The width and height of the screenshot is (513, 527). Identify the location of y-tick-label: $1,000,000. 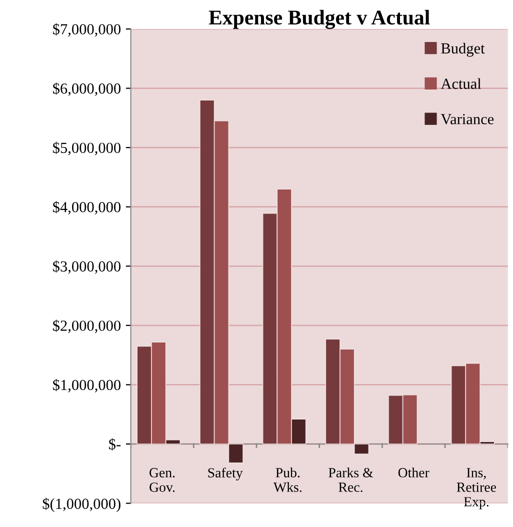
(87, 385).